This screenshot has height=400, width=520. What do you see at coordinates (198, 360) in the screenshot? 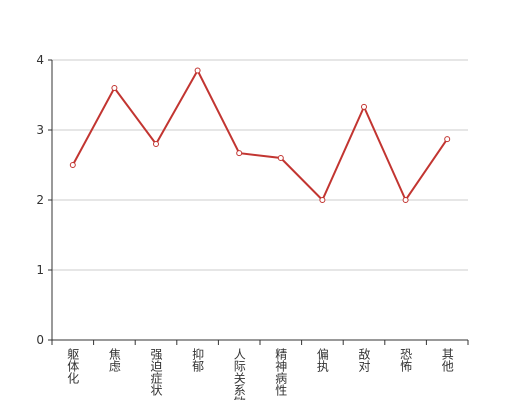
I see `x-tick-label: 抑郁` at bounding box center [198, 360].